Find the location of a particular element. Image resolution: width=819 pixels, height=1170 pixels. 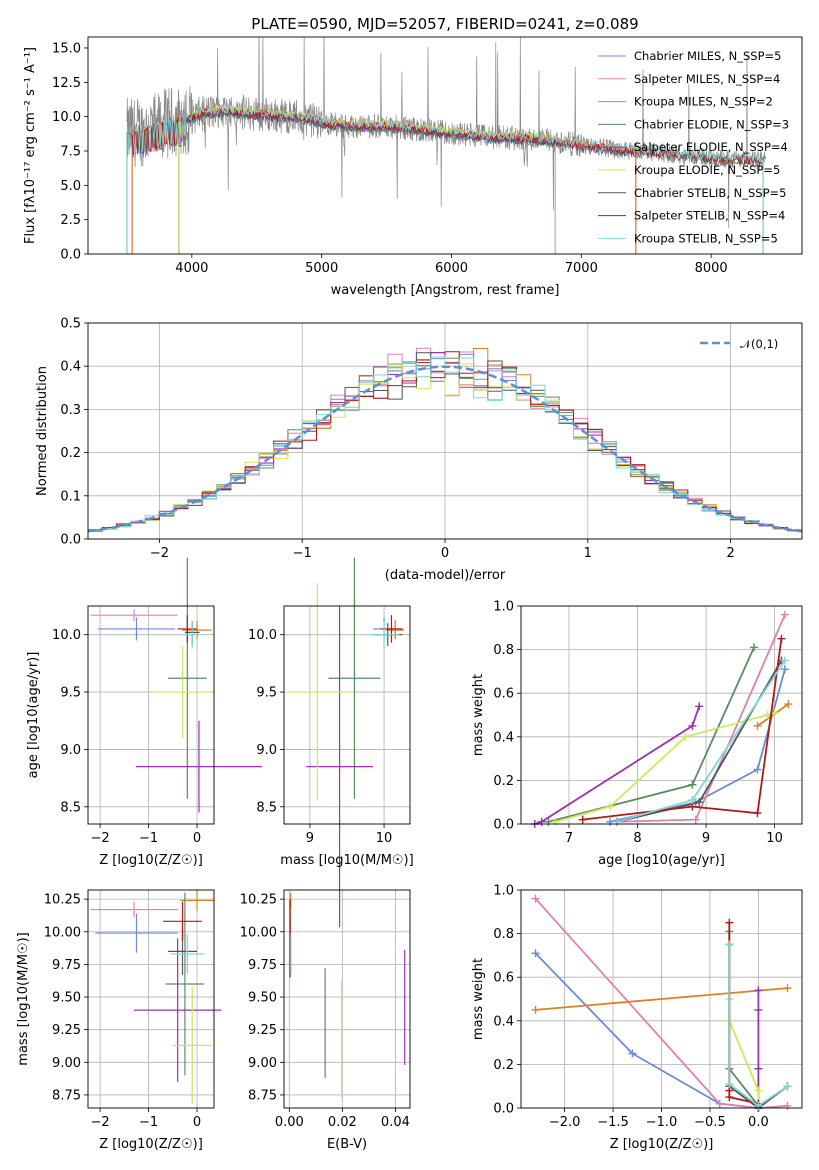

y-tick-label: 9.00 is located at coordinates (66, 1063).